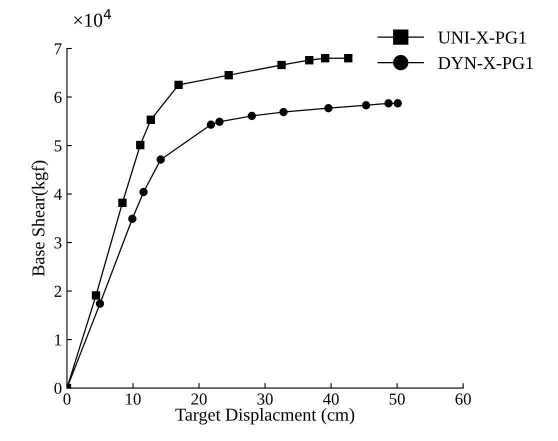 Image resolution: width=558 pixels, height=441 pixels. What do you see at coordinates (58, 388) in the screenshot?
I see `y-tick-label: 0` at bounding box center [58, 388].